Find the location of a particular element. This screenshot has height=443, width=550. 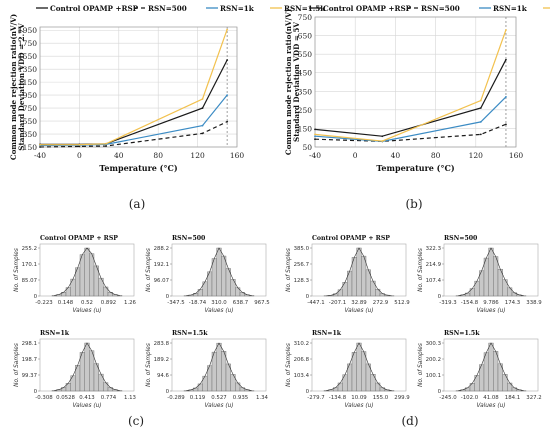

x-tick-label: 155.0 is located at coordinates (381, 398).